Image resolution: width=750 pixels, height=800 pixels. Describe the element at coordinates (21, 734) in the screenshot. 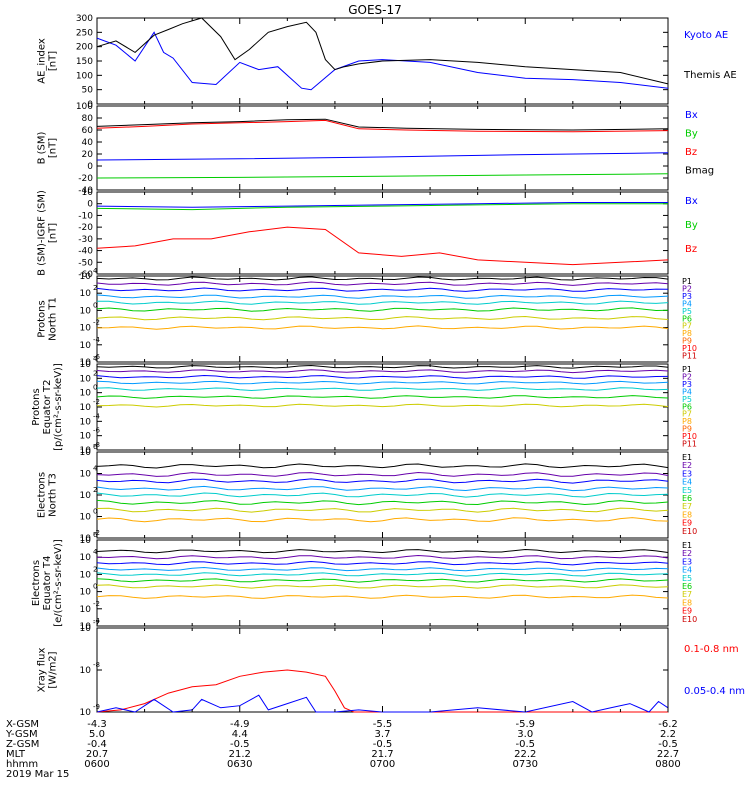

I see `xaxis-row-label: Y-GSM` at that location.